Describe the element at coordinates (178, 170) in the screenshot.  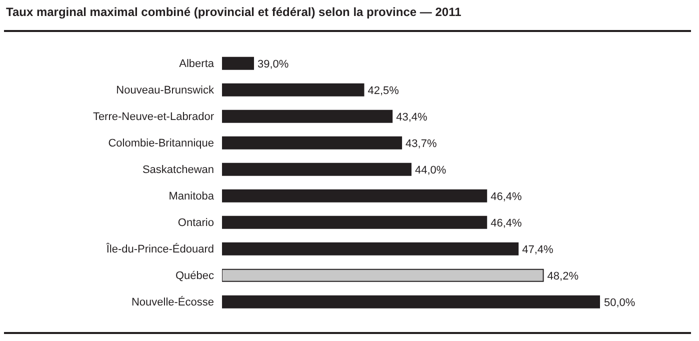
I see `y-tick-label: Saskatchewan` at that location.